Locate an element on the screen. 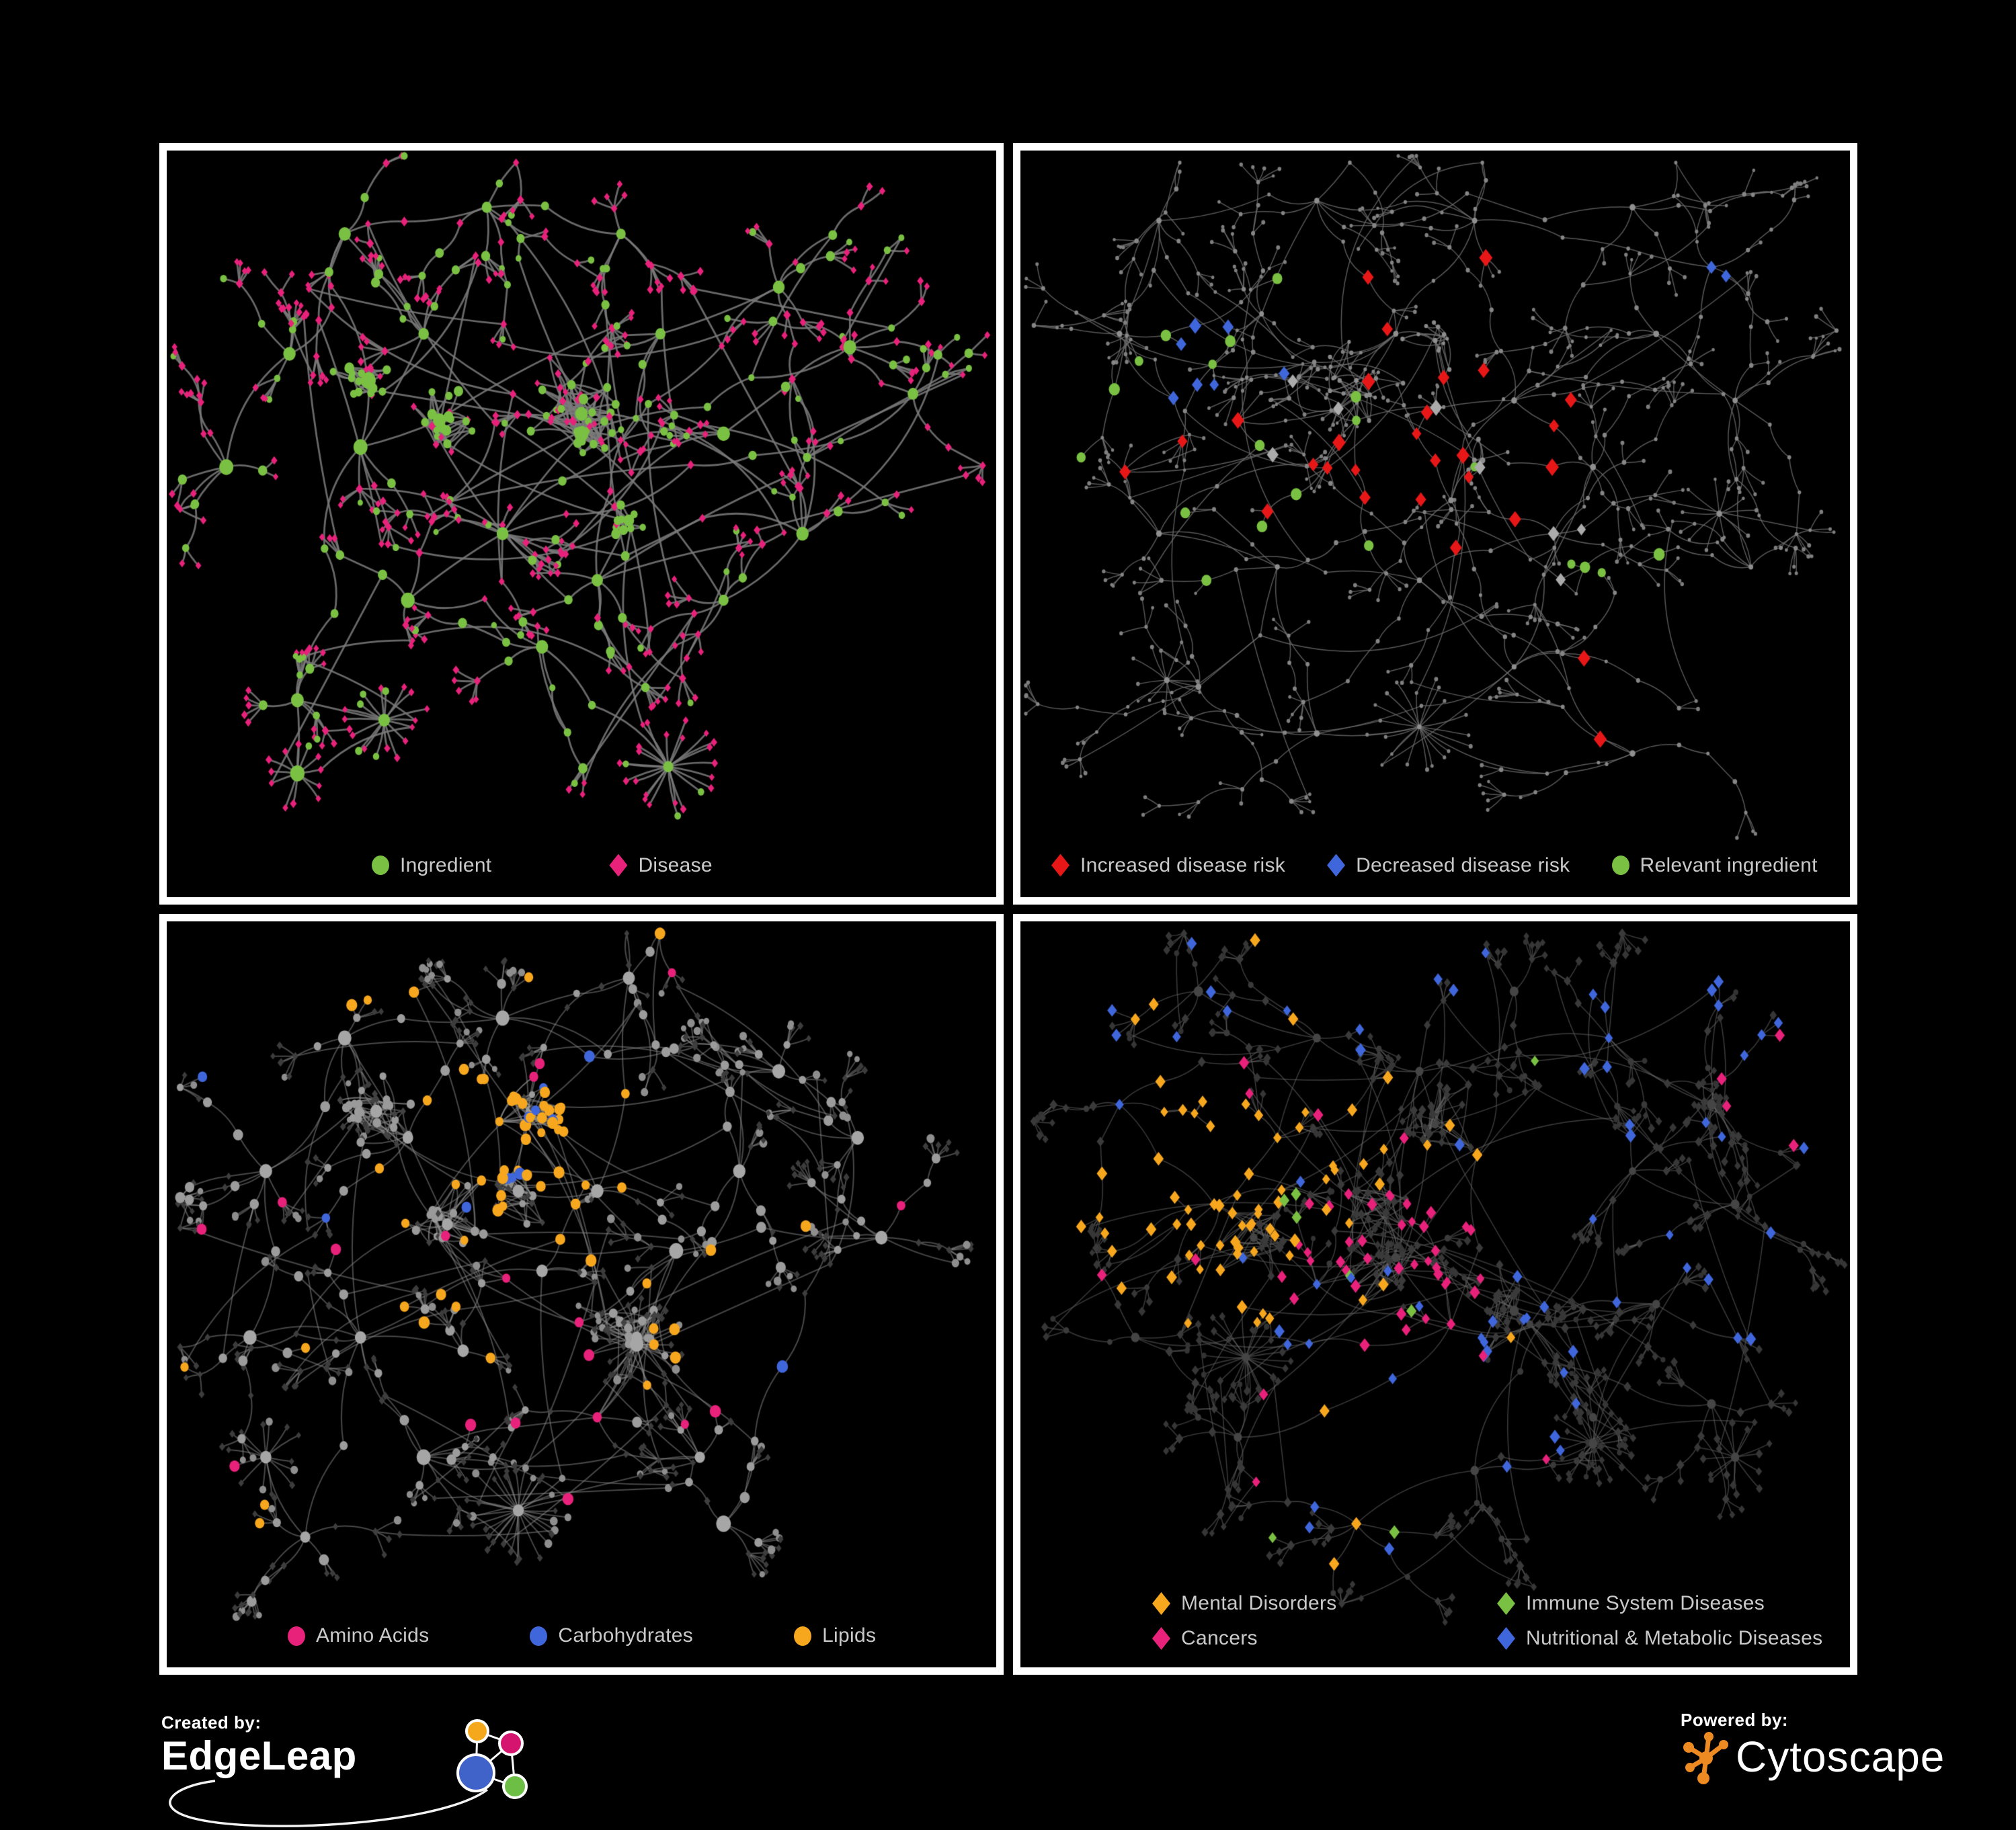 The height and width of the screenshot is (1830, 2016). legend-label: Decreased disease risk is located at coordinates (1463, 865).